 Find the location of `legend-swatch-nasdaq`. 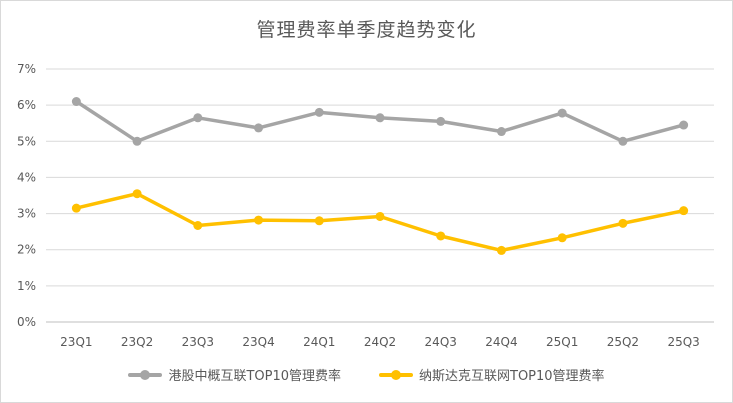

legend-swatch-nasdaq is located at coordinates (396, 375).